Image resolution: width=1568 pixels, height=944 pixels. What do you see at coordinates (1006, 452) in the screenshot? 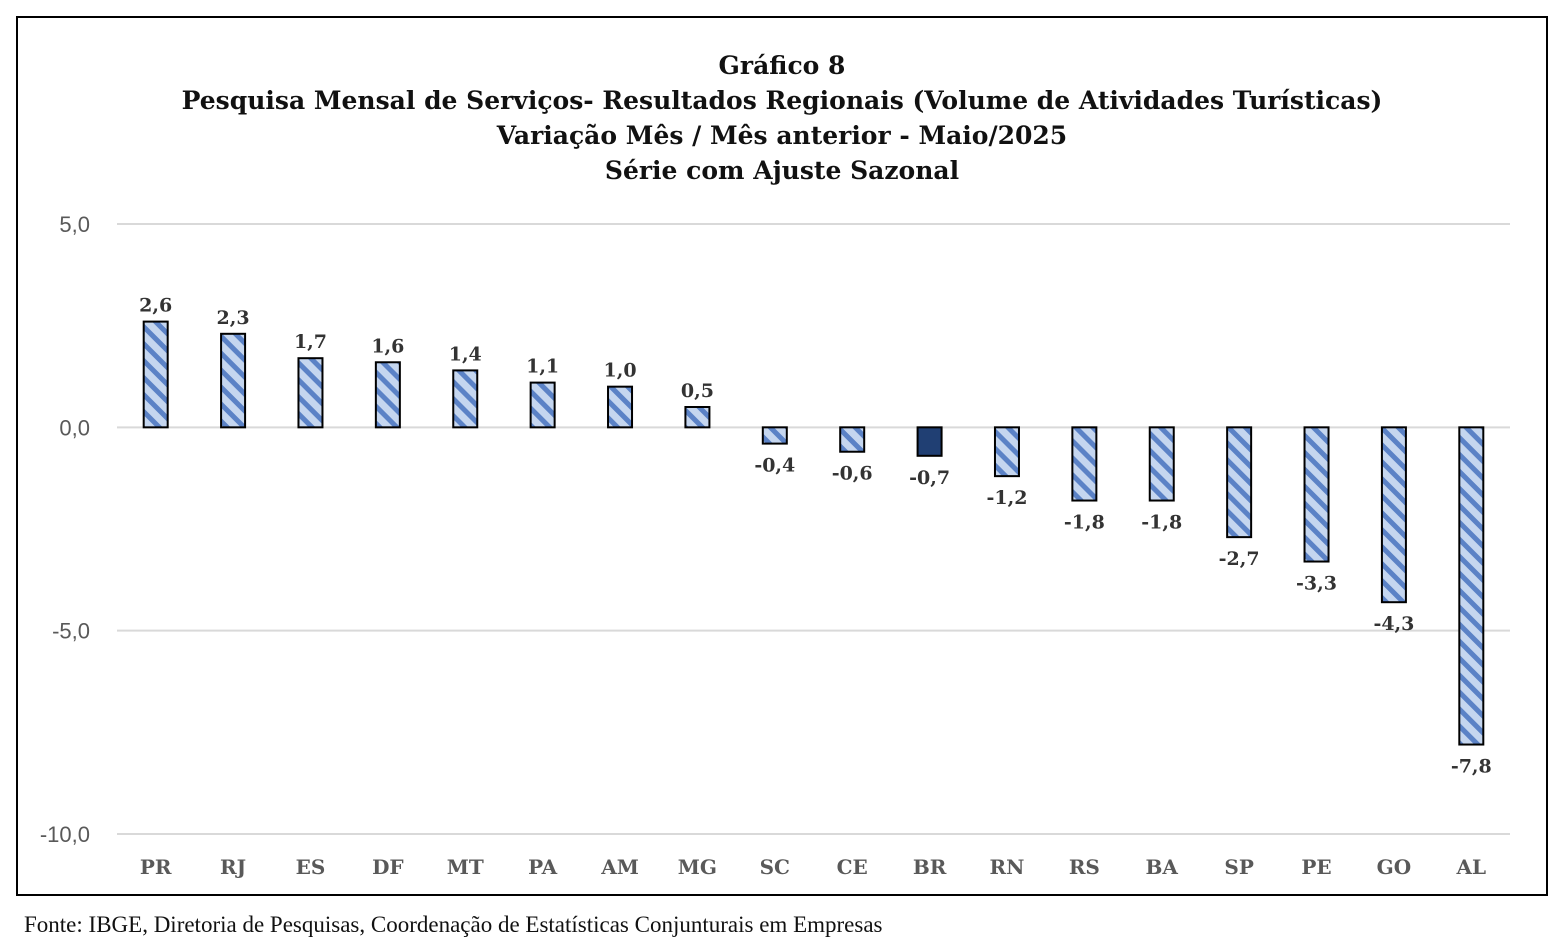
I see `bar-rn` at bounding box center [1006, 452].